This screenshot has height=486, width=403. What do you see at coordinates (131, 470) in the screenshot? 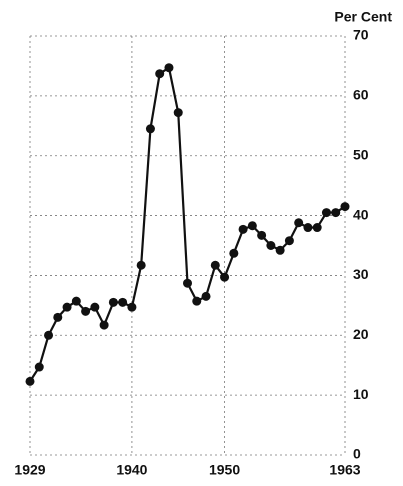
I see `x-tick-label: 1940` at bounding box center [131, 470].